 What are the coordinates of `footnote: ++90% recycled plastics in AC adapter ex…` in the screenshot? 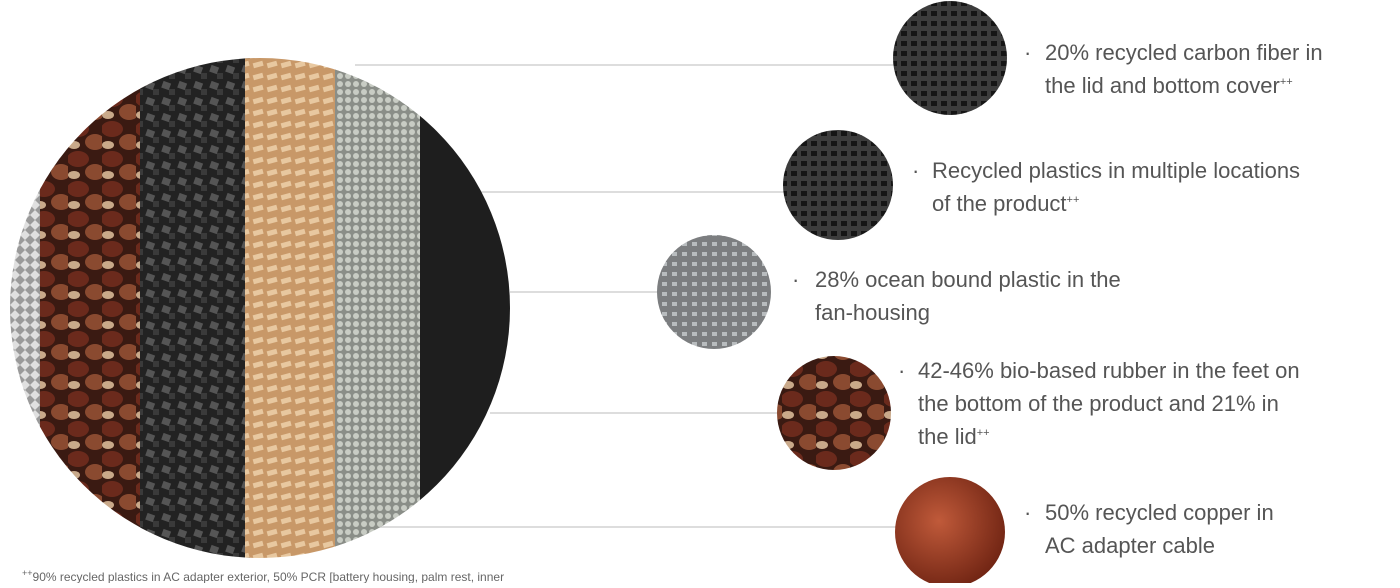 It's located at (263, 575).